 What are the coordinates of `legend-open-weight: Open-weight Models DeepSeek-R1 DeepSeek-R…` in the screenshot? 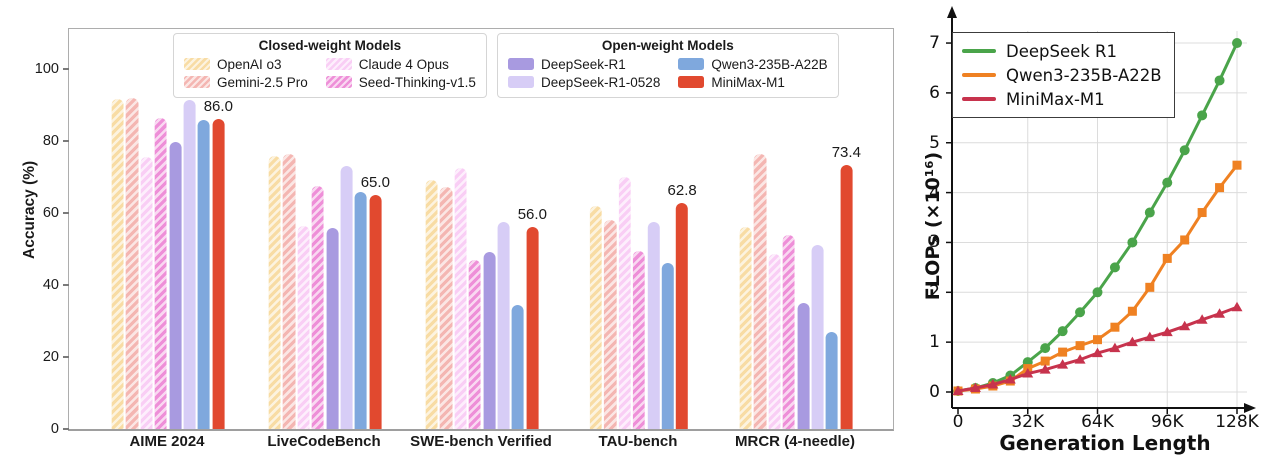 It's located at (668, 65).